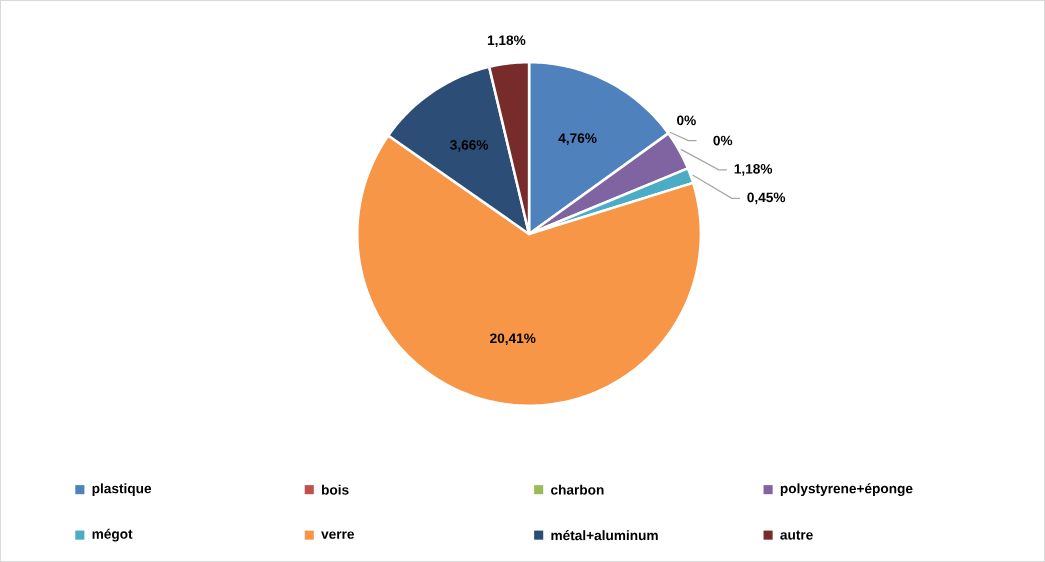 The height and width of the screenshot is (562, 1045). I want to click on legend-label: autre, so click(796, 535).